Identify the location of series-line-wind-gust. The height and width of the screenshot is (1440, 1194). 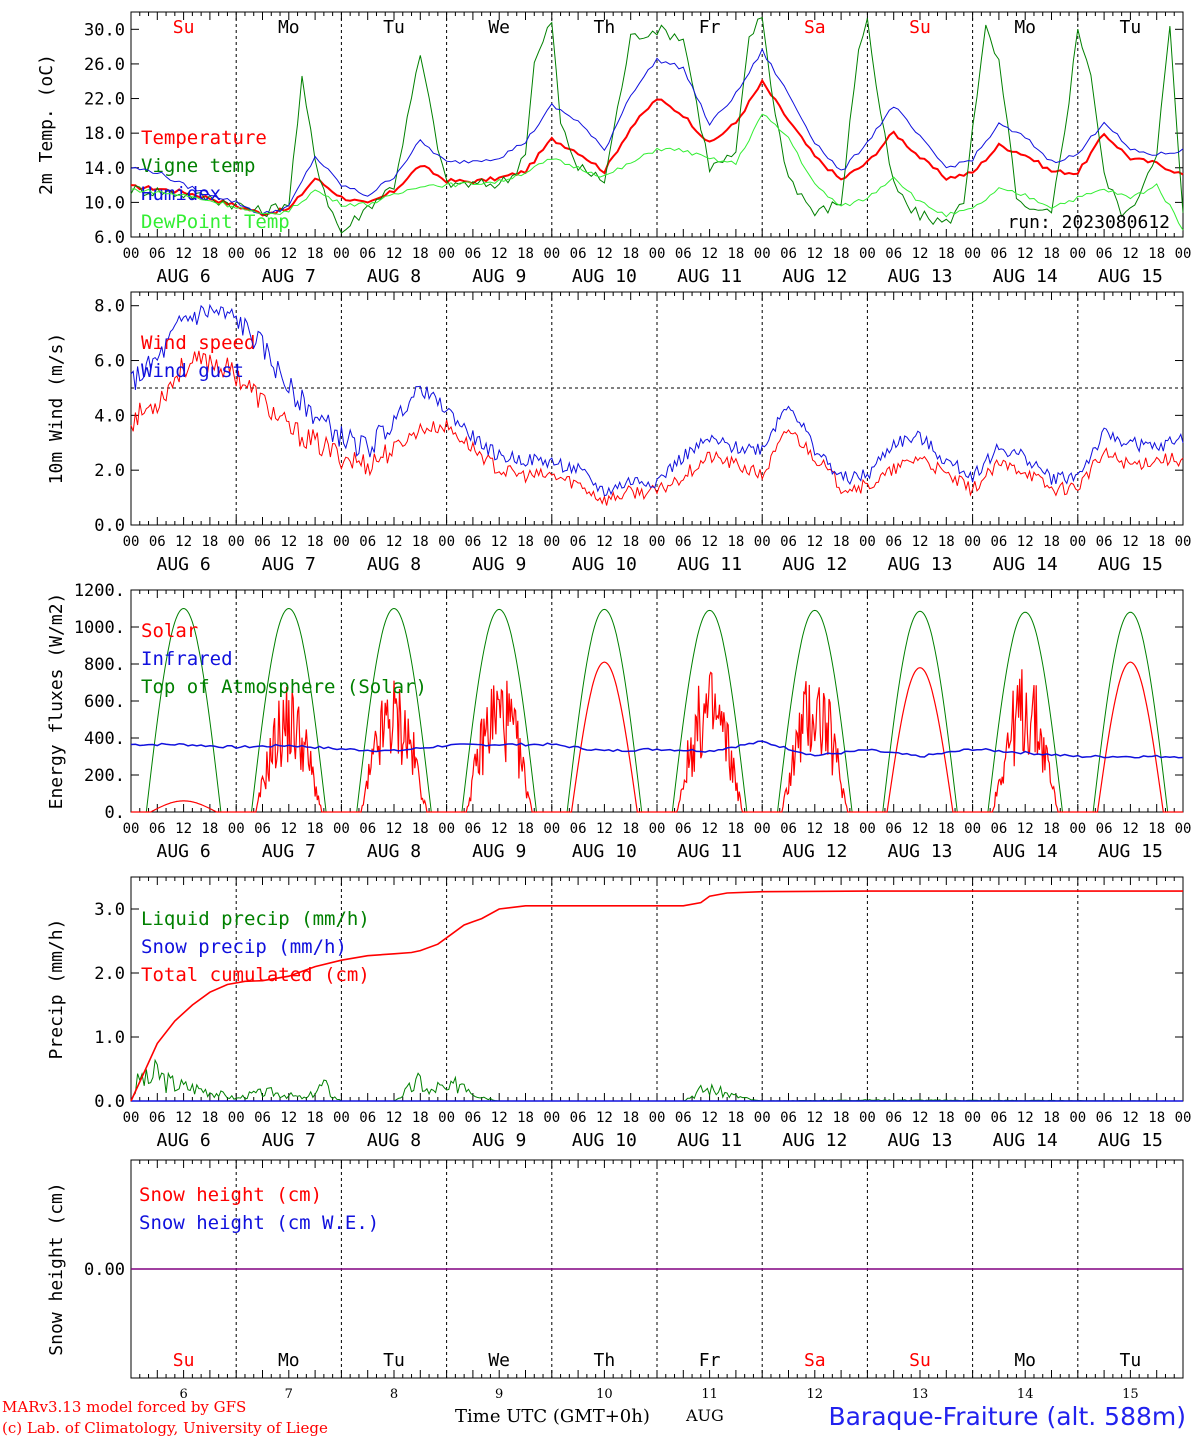
(657, 400).